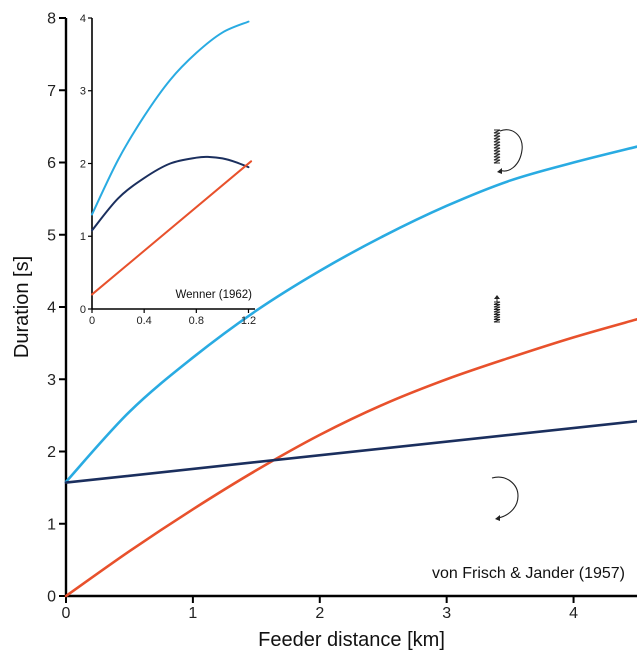 Image resolution: width=637 pixels, height=653 pixels. What do you see at coordinates (22, 307) in the screenshot?
I see `y-axis-title: Duration [s]` at bounding box center [22, 307].